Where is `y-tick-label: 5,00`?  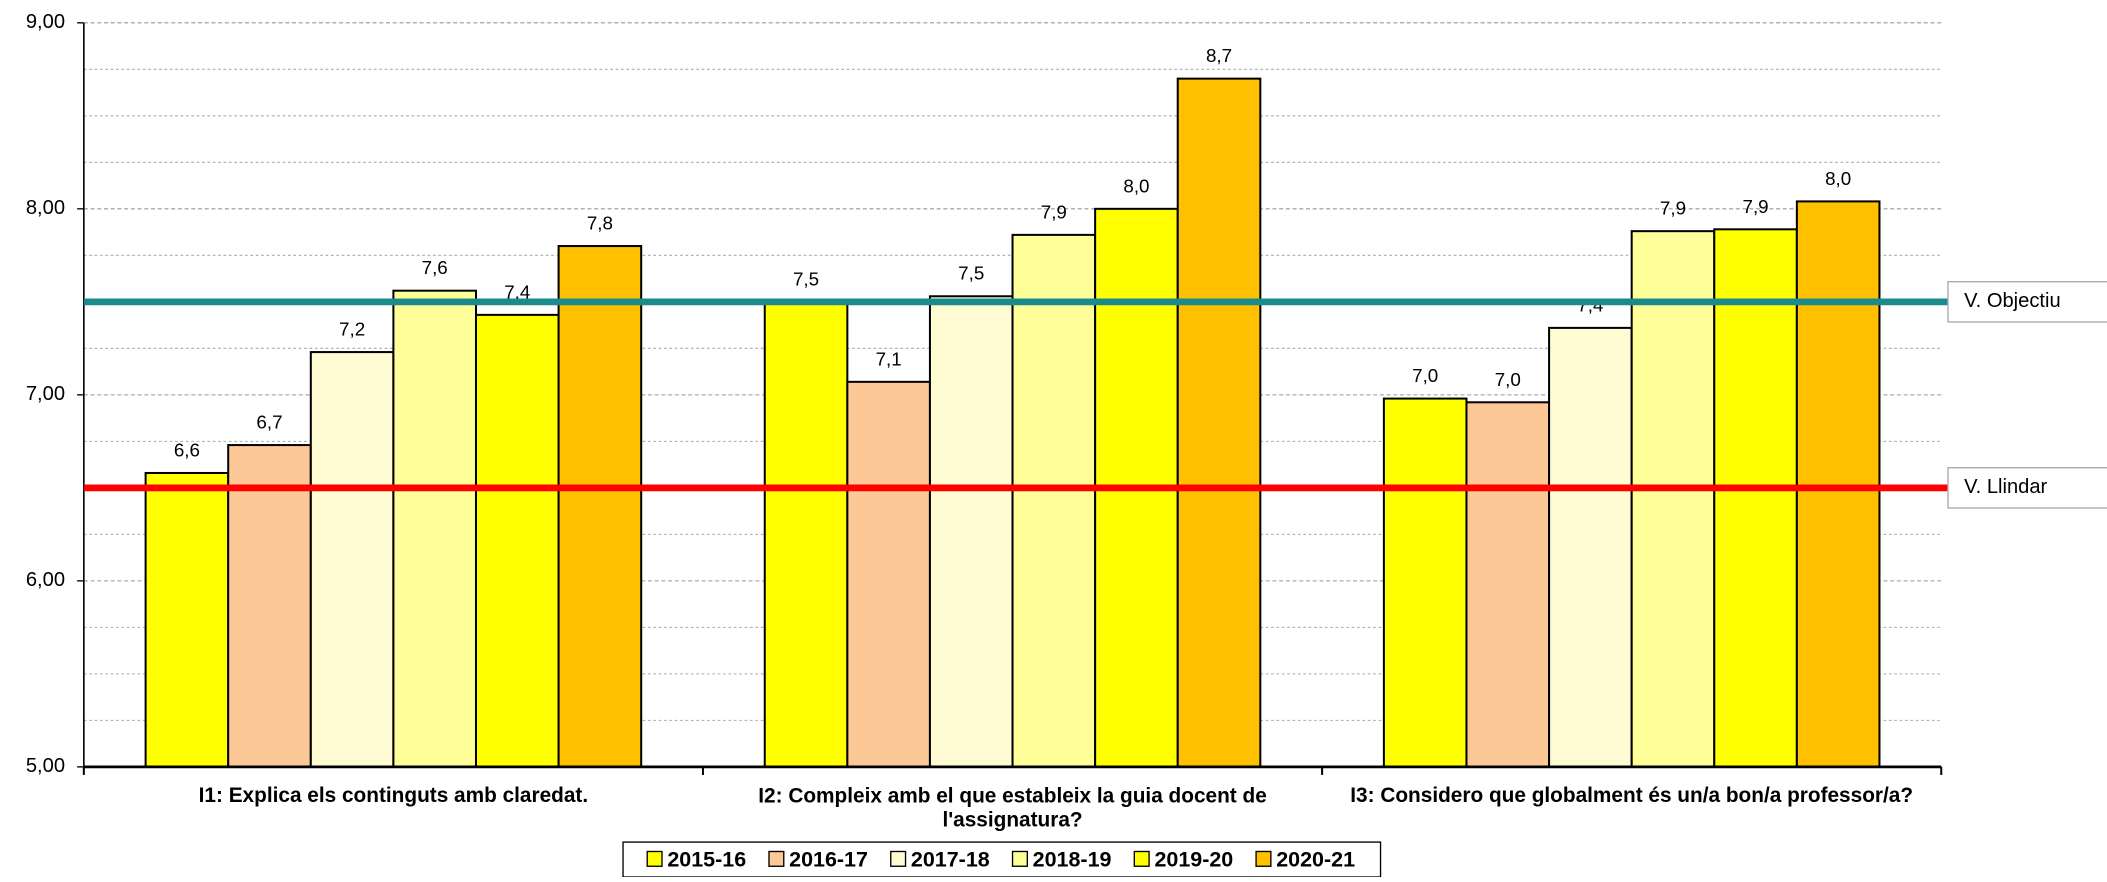 y-tick-label: 5,00 is located at coordinates (45, 766).